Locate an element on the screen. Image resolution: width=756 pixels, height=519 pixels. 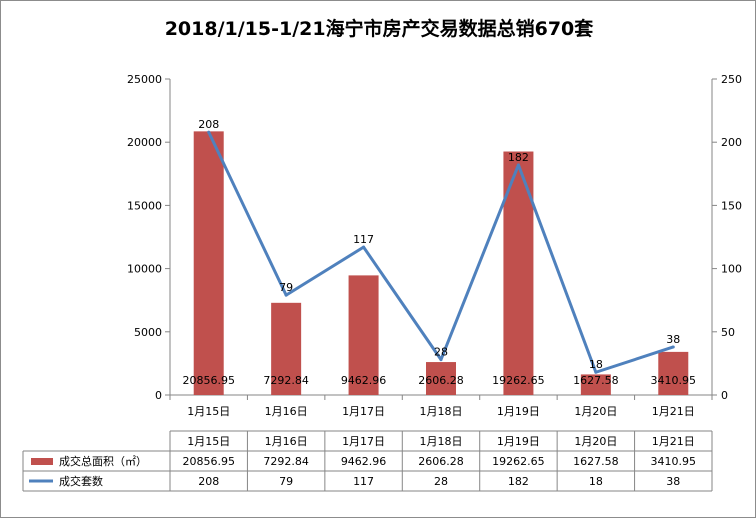
bar-value-label: 7292.84 is located at coordinates (286, 380).